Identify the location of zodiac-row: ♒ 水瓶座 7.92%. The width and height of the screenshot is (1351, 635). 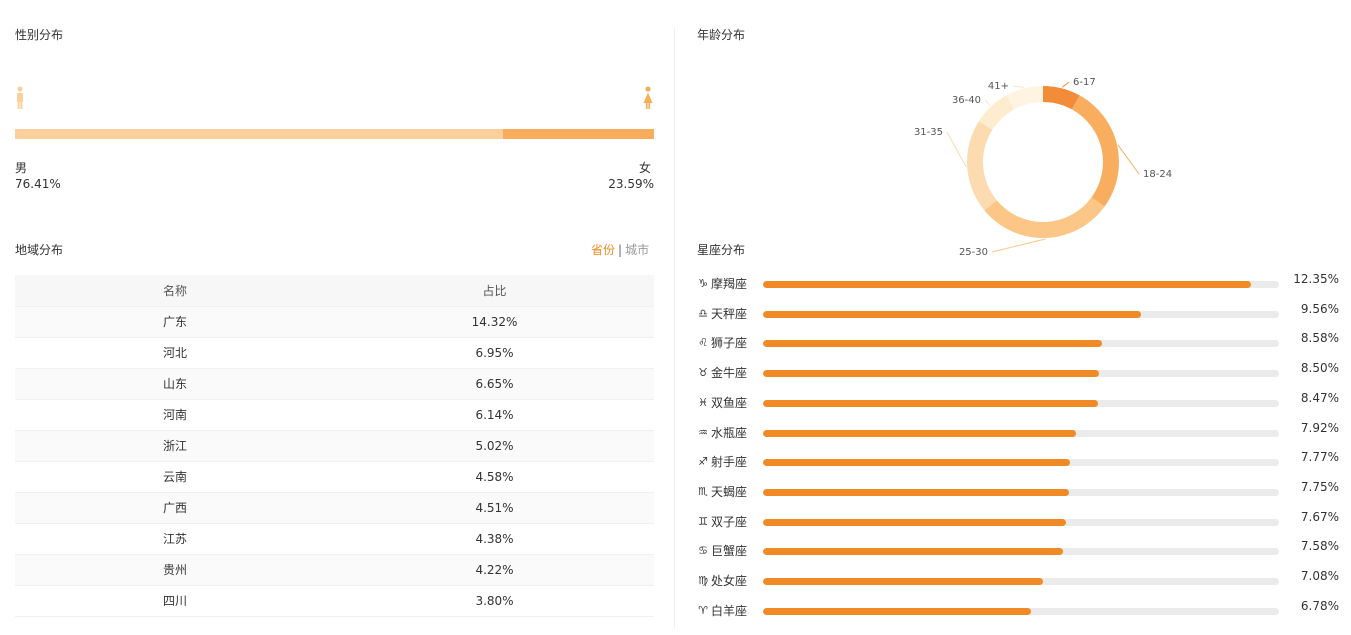
(1019, 433).